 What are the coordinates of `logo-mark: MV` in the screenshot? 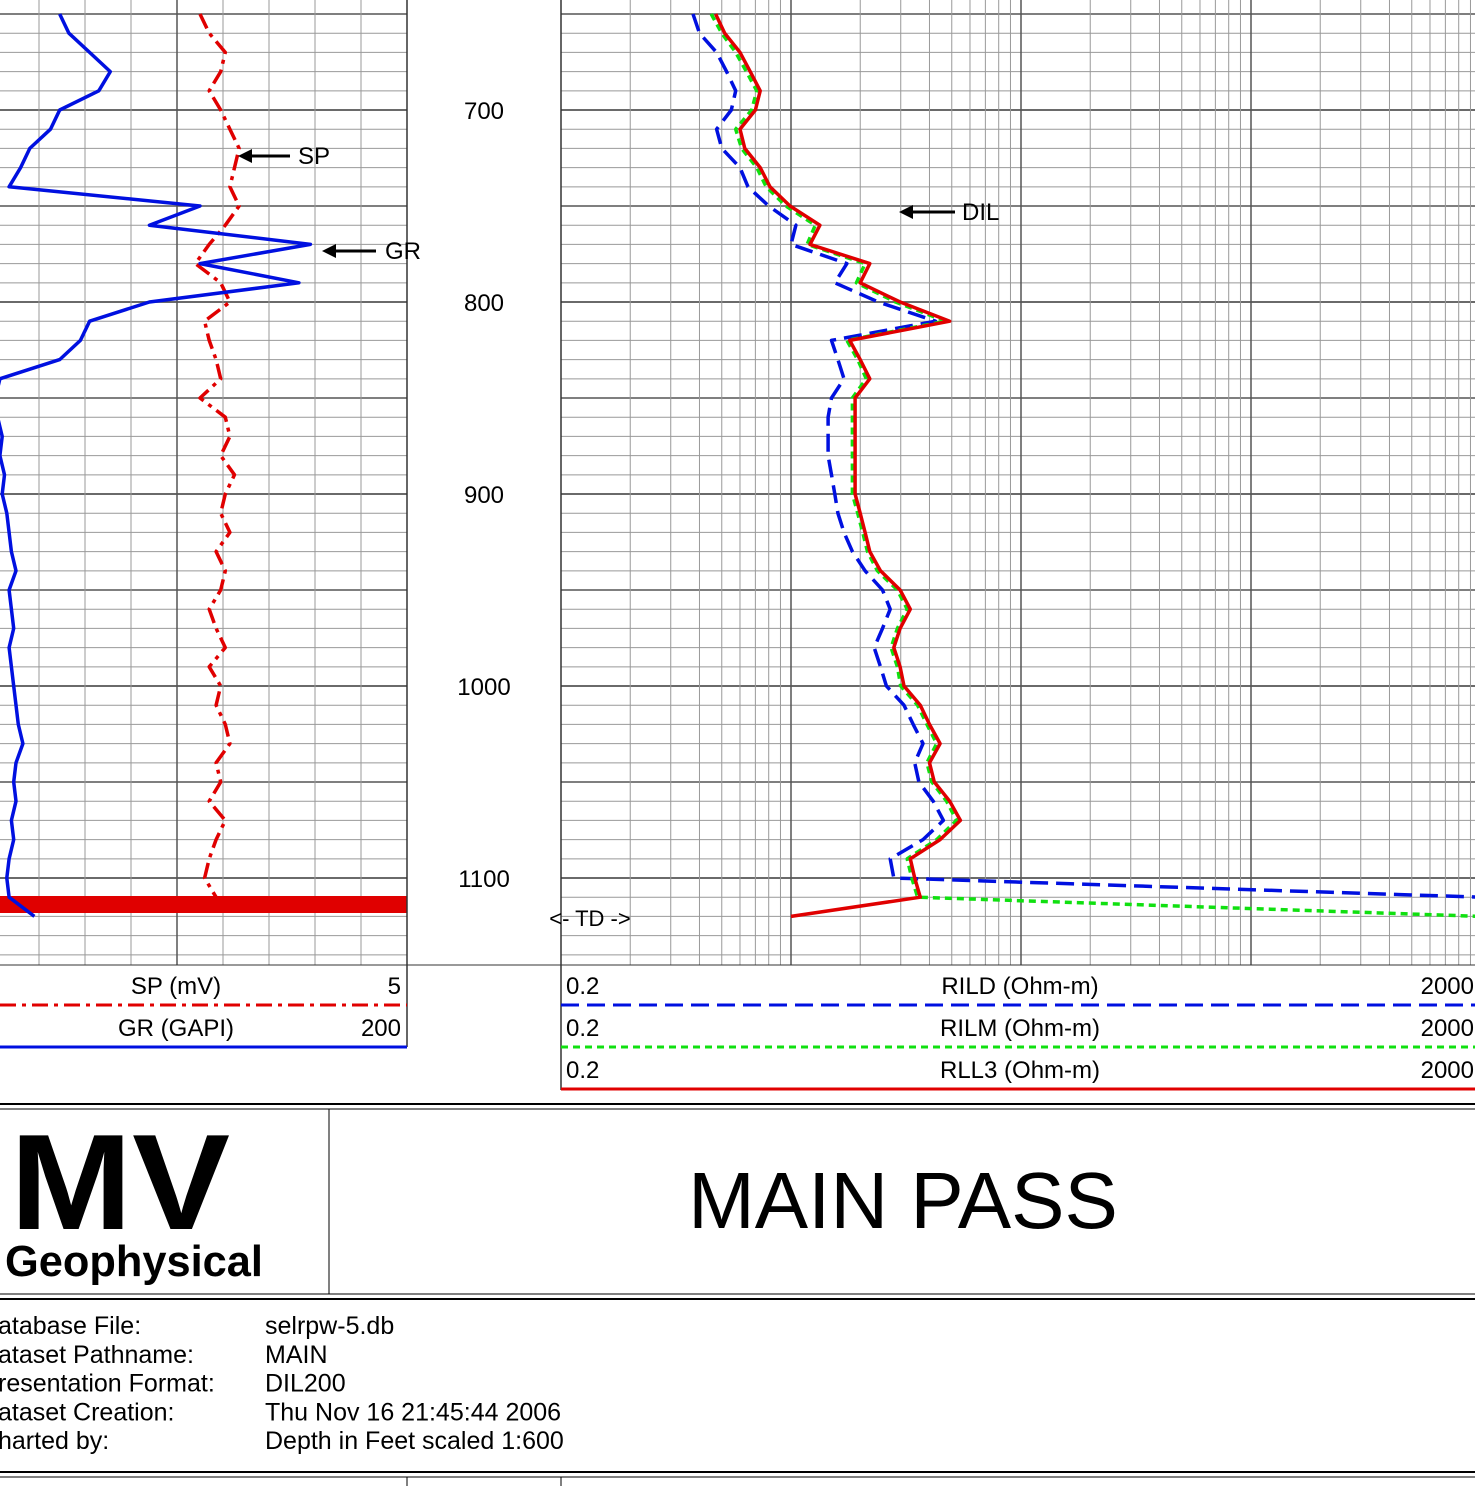 It's located at (120, 1182).